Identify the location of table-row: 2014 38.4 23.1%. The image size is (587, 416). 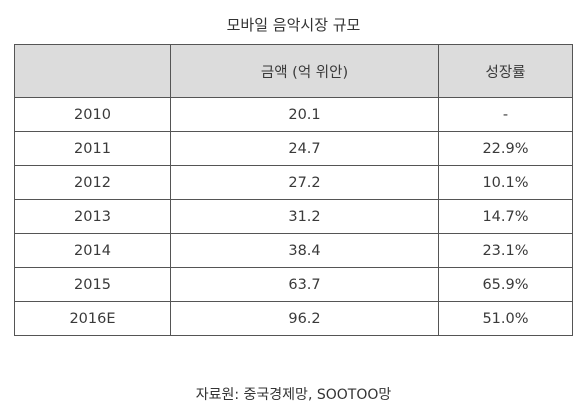
(293, 250).